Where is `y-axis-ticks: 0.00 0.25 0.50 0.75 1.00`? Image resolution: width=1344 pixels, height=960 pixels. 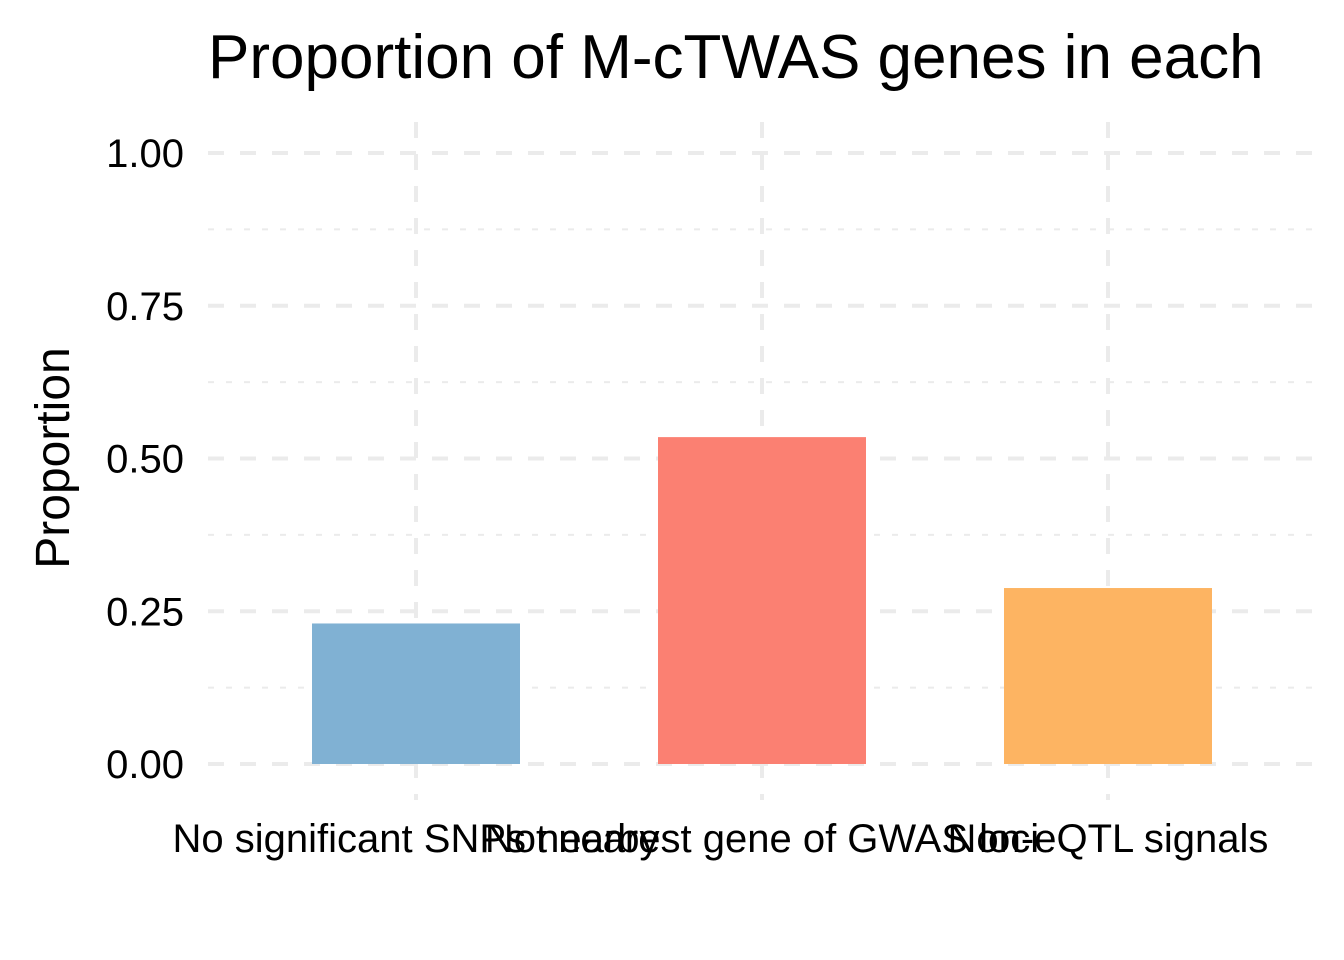
y-axis-ticks: 0.00 0.25 0.50 0.75 1.00 is located at coordinates (145, 459).